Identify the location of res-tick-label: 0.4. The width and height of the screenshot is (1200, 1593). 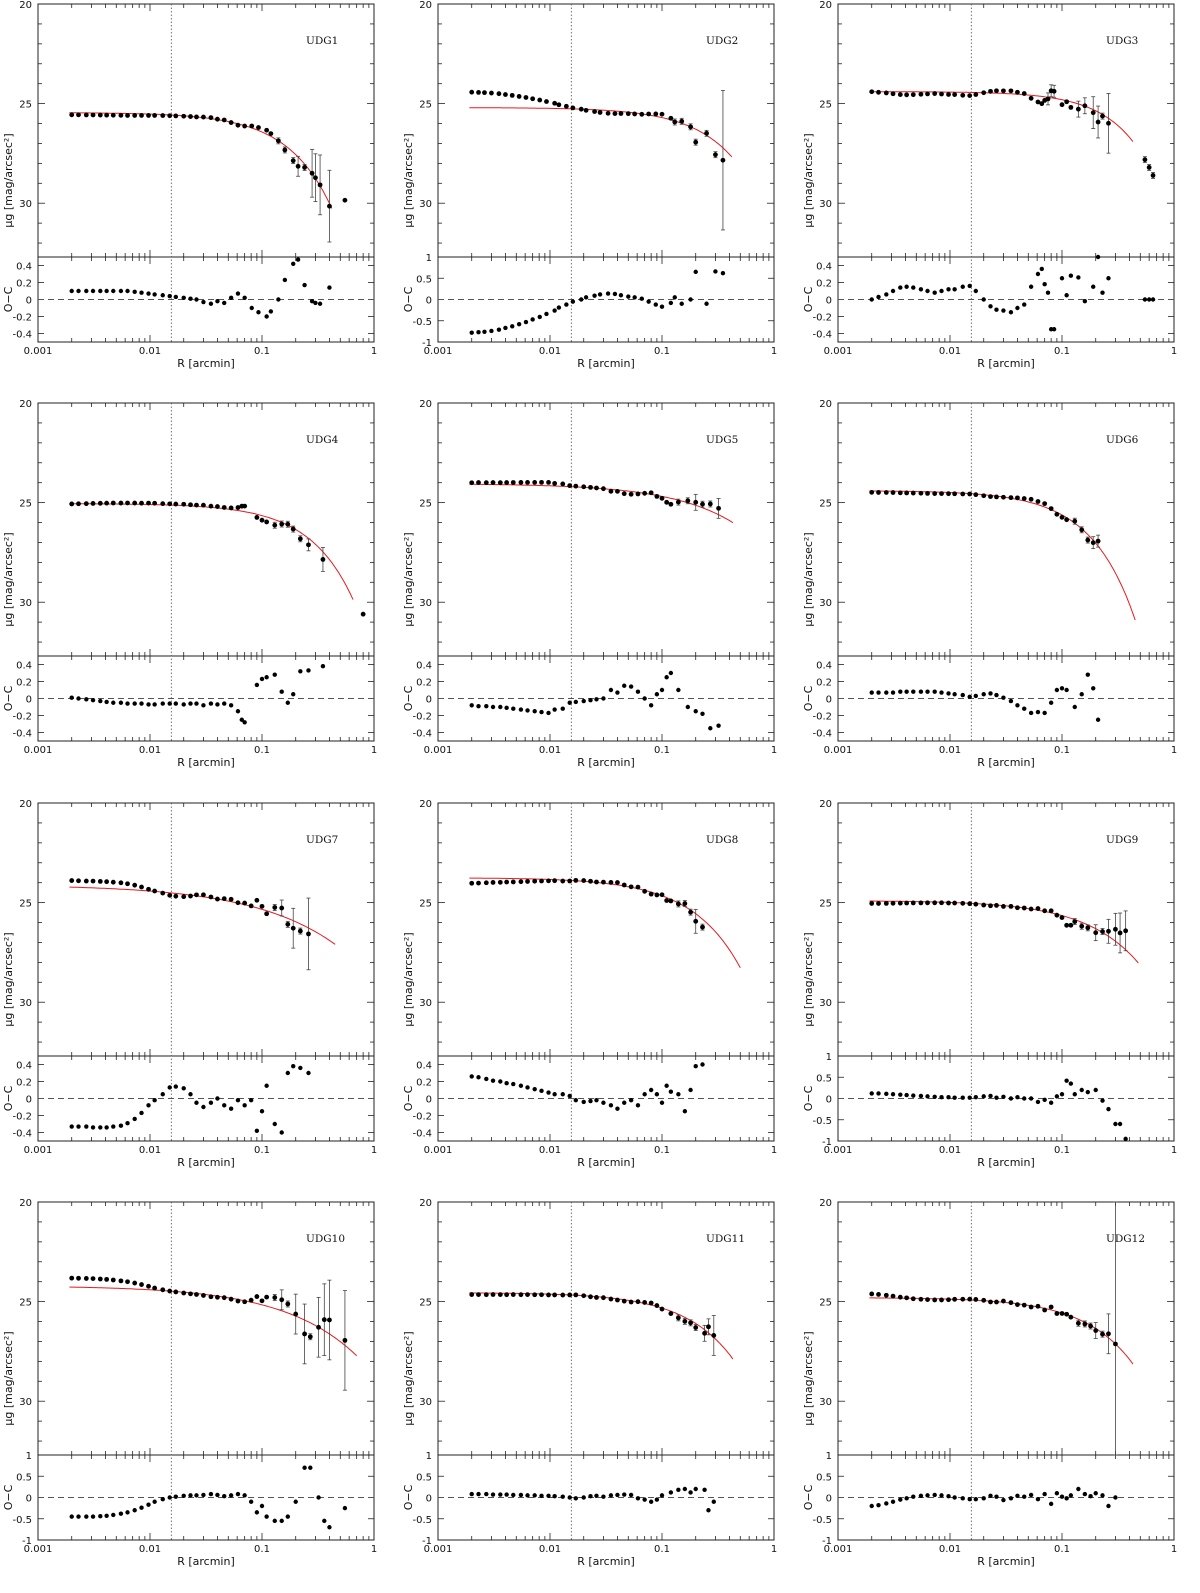
(24, 1066).